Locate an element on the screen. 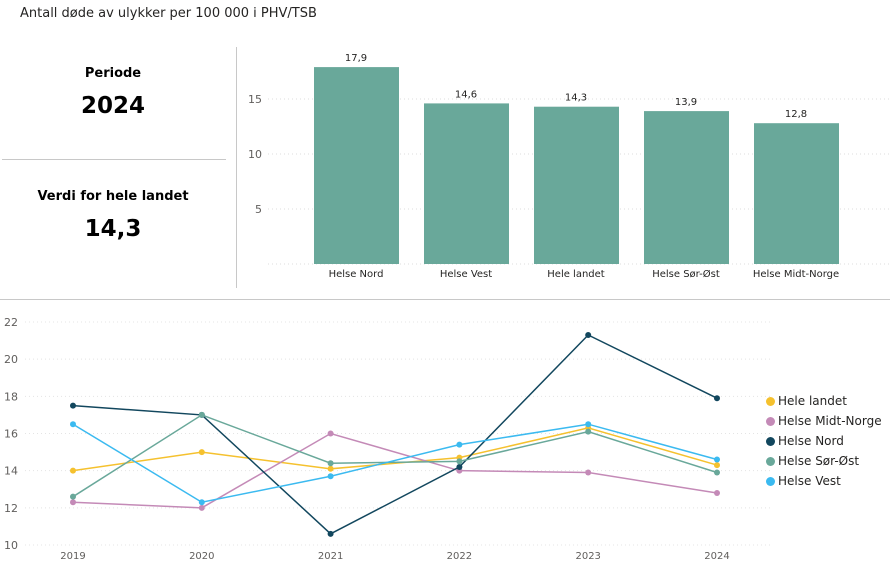 Image resolution: width=895 pixels, height=568 pixels. y-tick-label: 12 is located at coordinates (11, 508).